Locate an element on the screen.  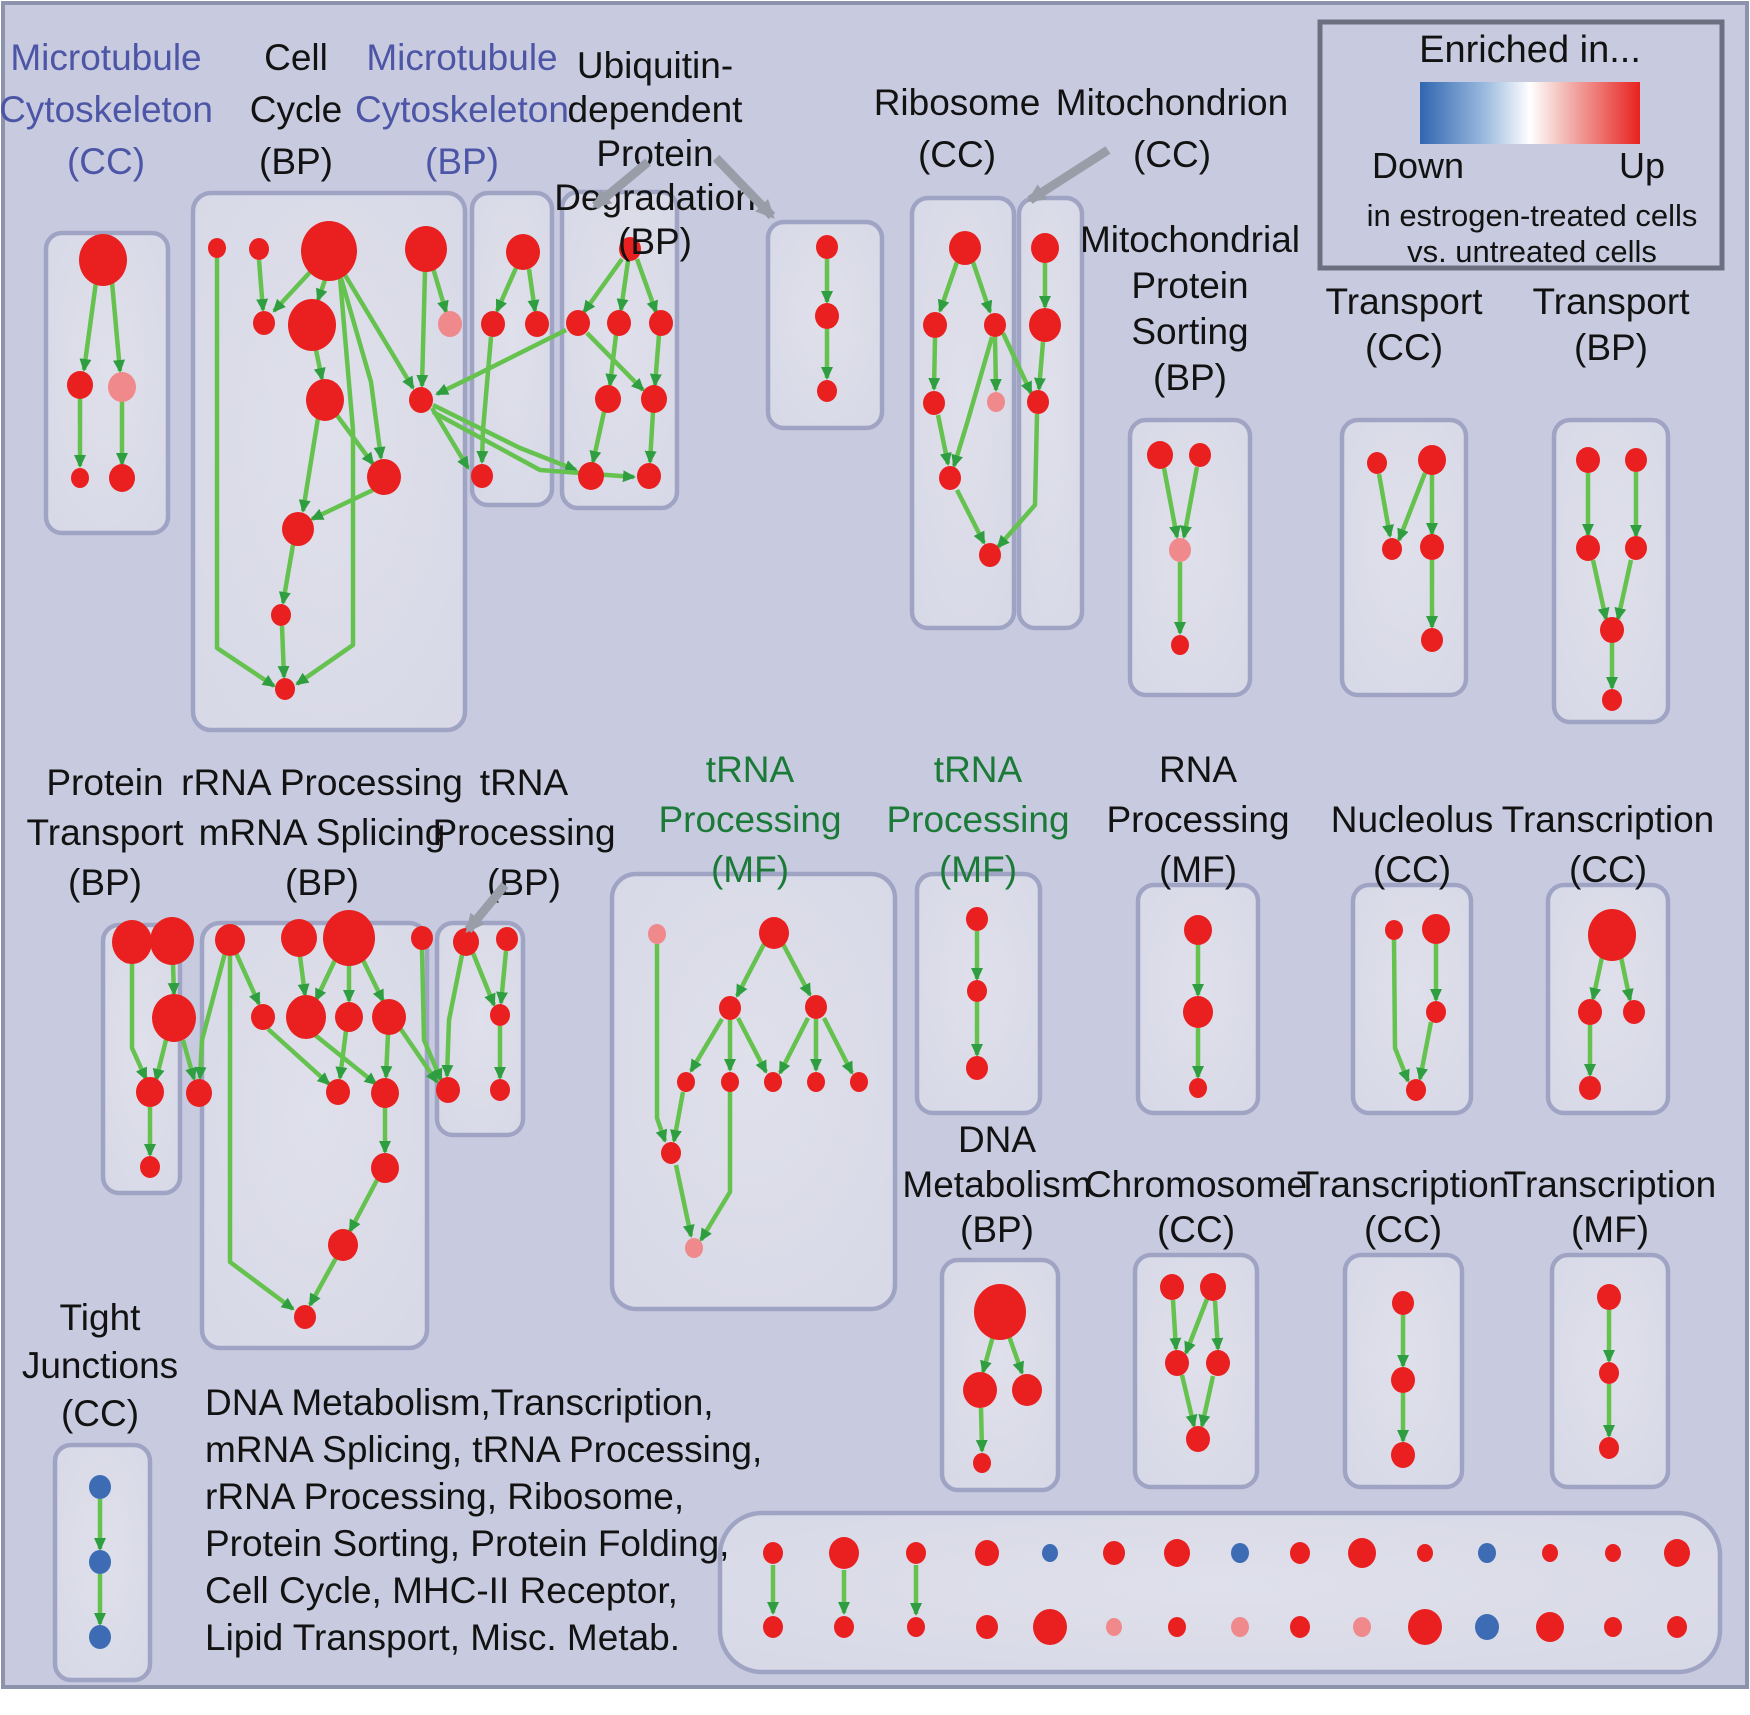
cluster-box-chromosome is located at coordinates (1196, 1371).